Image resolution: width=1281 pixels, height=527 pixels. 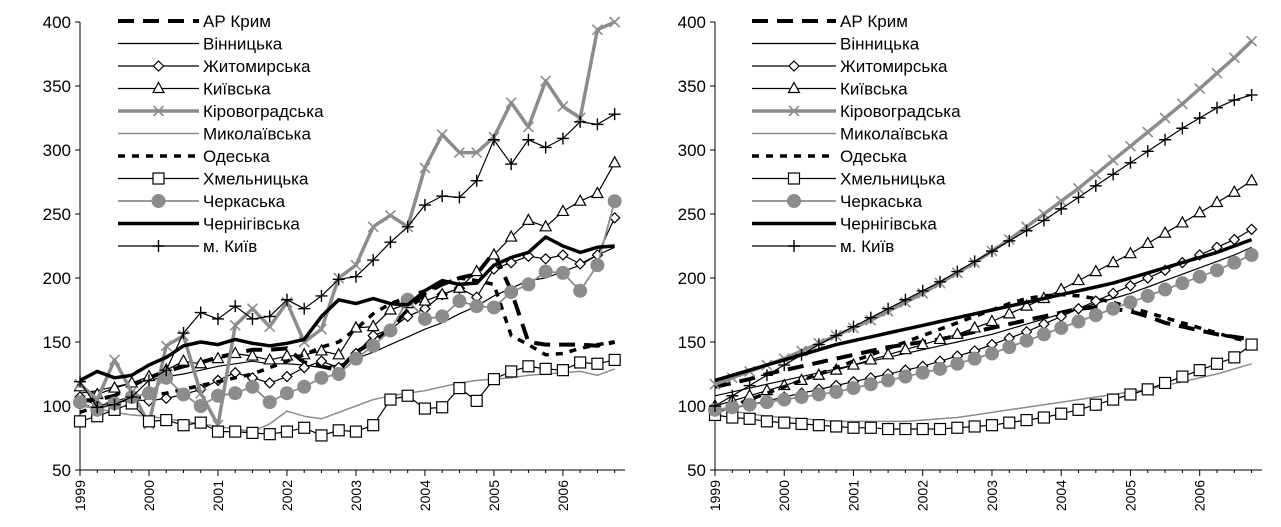 What do you see at coordinates (494, 495) in the screenshot?
I see `x-tick-label: 2005` at bounding box center [494, 495].